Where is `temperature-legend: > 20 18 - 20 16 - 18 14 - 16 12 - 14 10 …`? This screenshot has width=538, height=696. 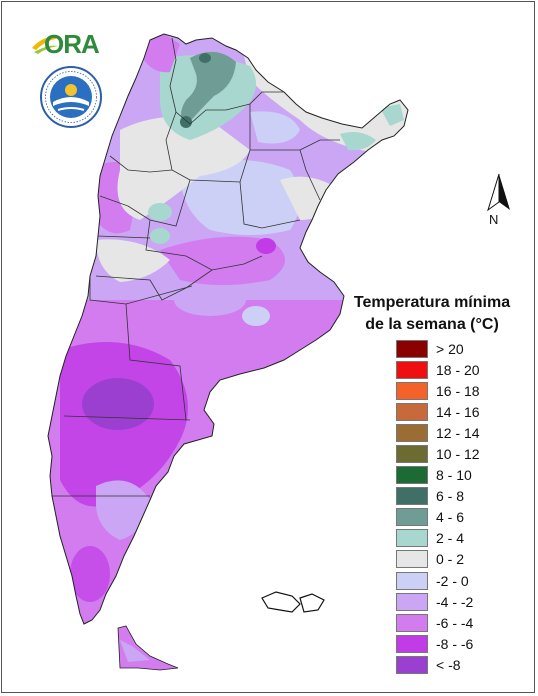
temperature-legend: > 20 18 - 20 16 - 18 14 - 16 12 - 14 10 … is located at coordinates (438, 507).